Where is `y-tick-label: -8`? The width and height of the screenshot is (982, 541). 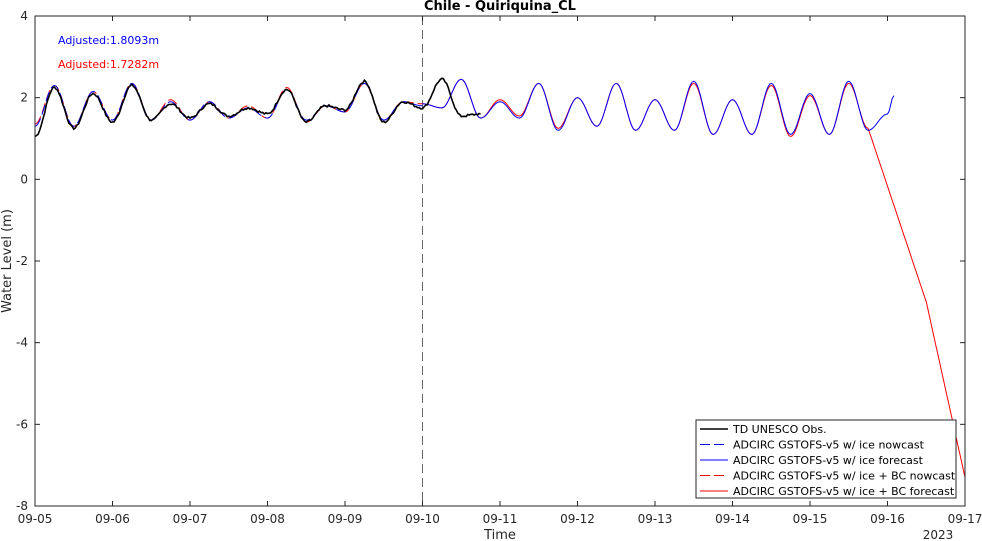
y-tick-label: -8 is located at coordinates (22, 506).